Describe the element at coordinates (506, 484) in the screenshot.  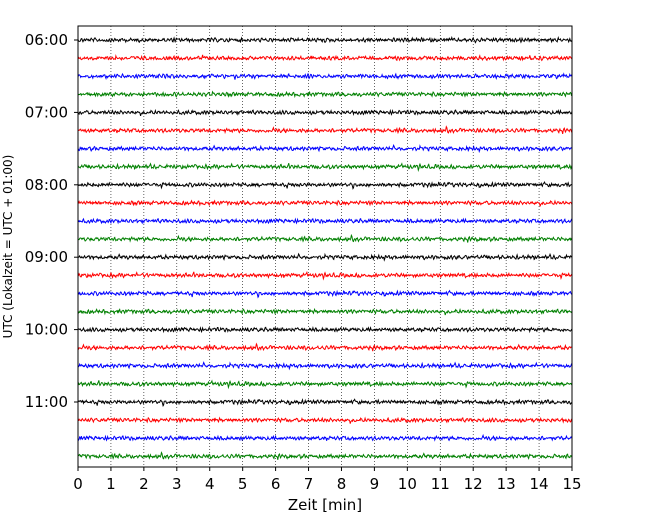
I see `x-tick-label: 13` at that location.